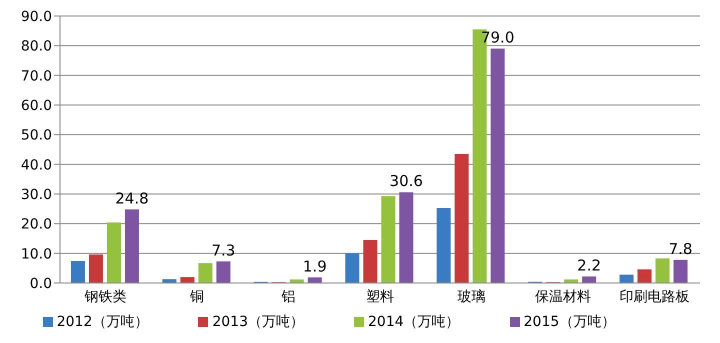 This screenshot has height=343, width=720. What do you see at coordinates (680, 249) in the screenshot?
I see `data-label: 7.8` at bounding box center [680, 249].